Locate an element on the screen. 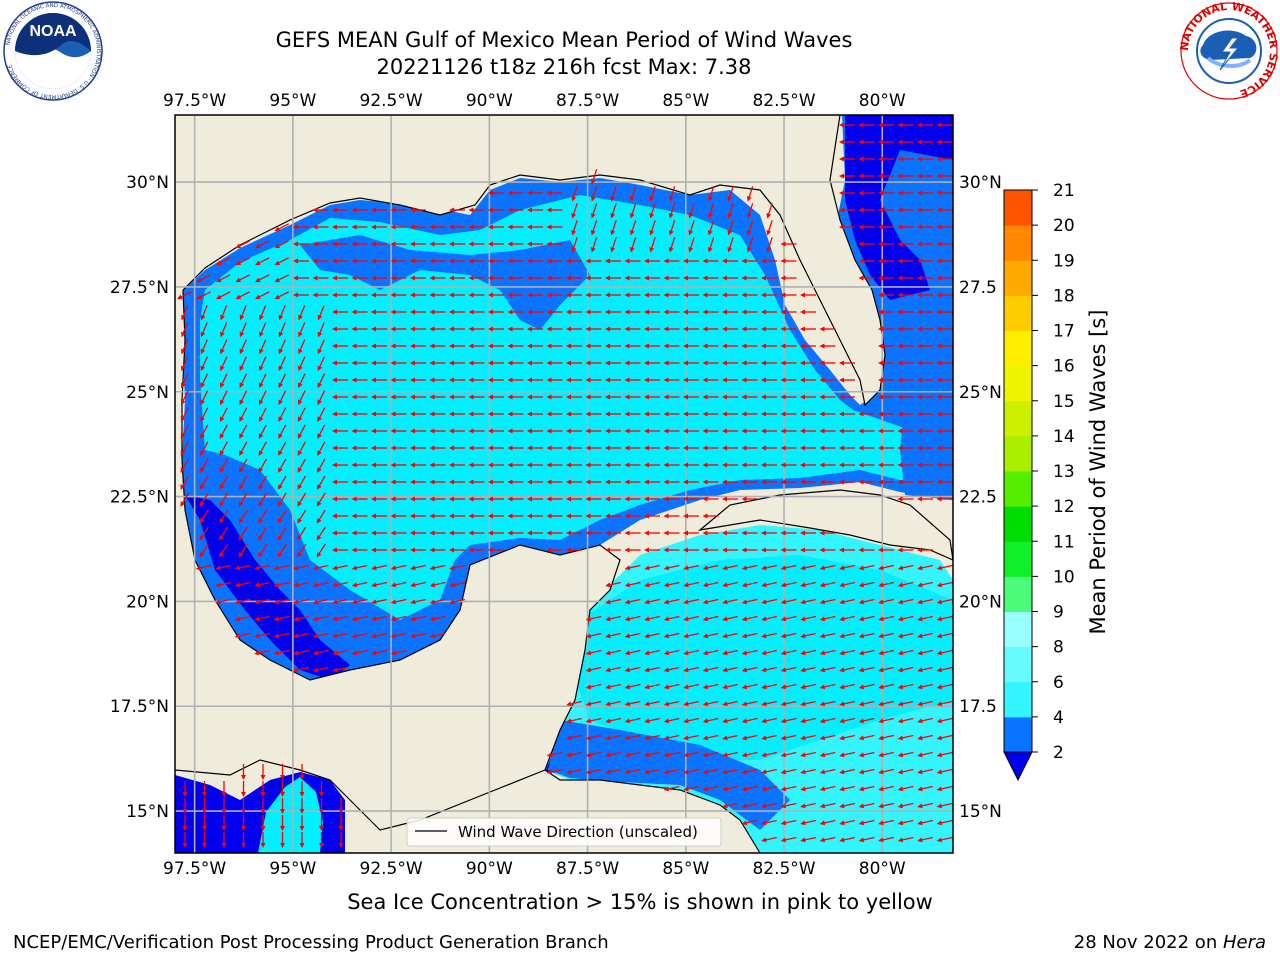  lon-tick-label-top: 95°W is located at coordinates (292, 101).